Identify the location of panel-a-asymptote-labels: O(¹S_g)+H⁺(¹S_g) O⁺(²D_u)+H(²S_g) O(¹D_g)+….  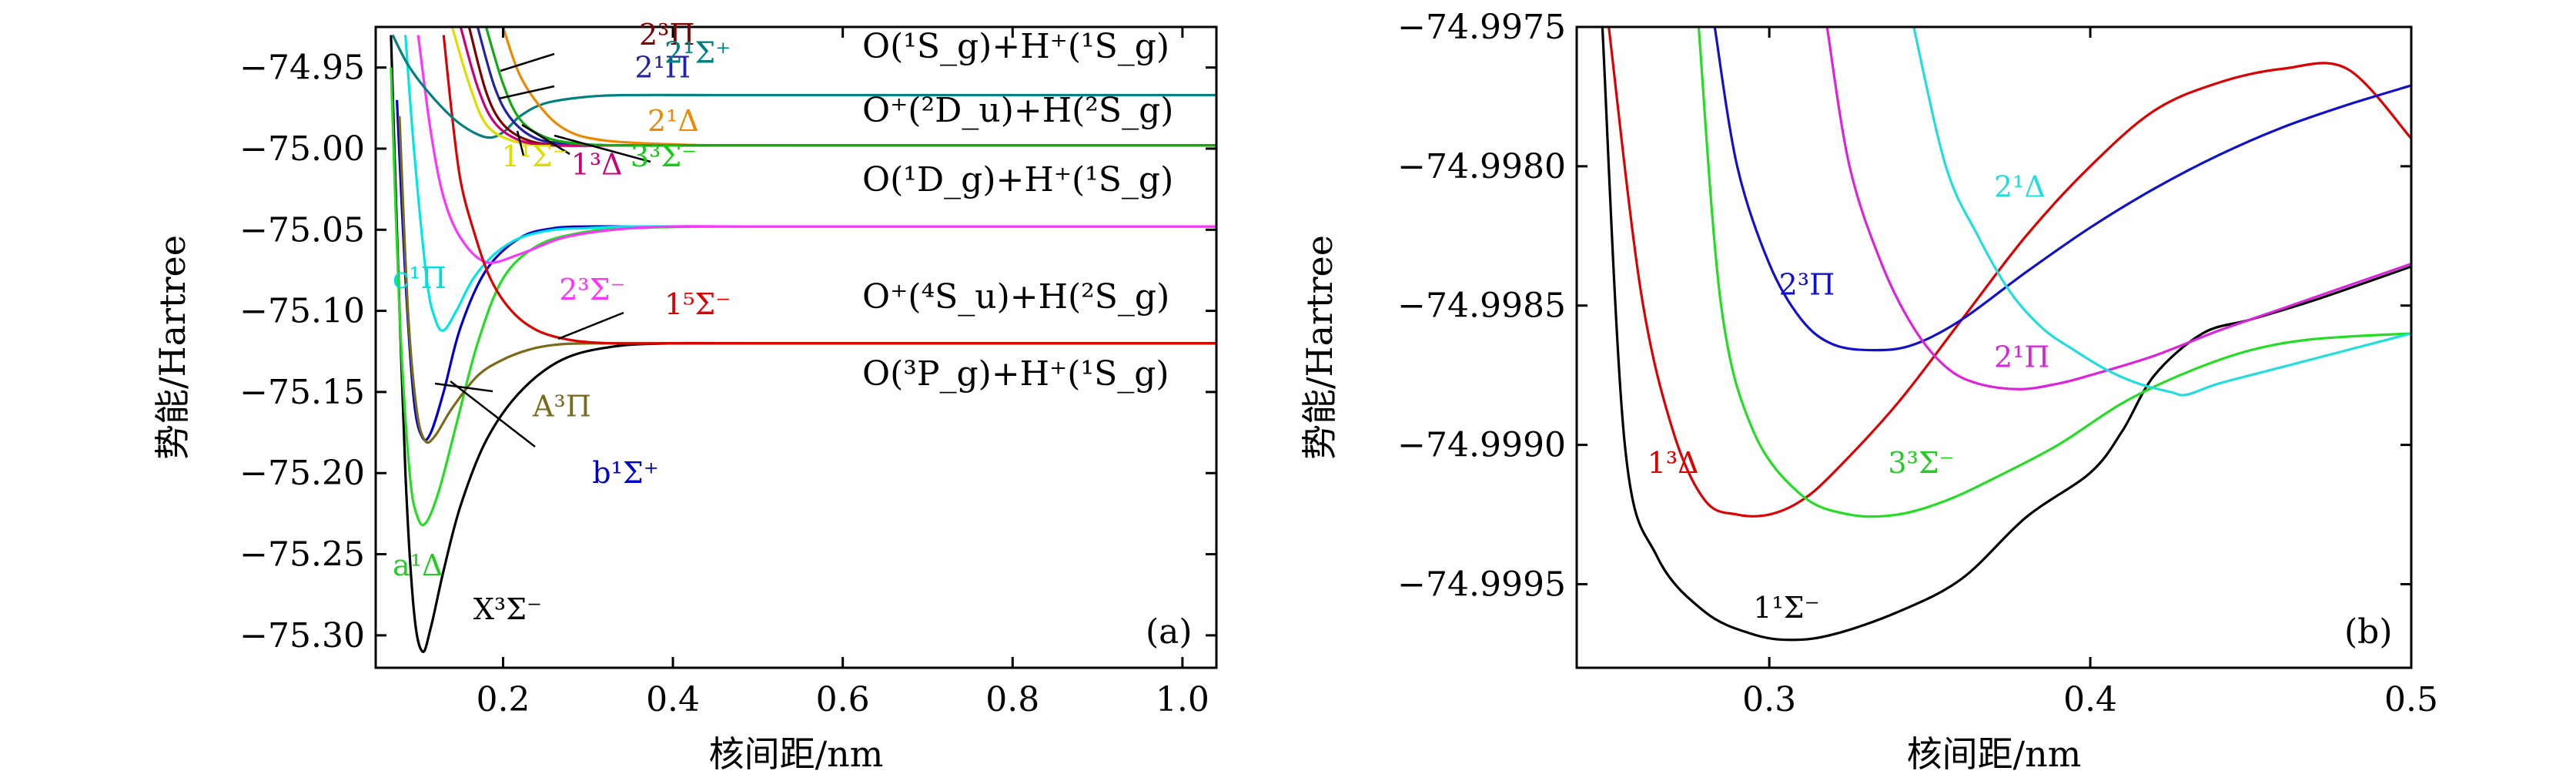
(1018, 211).